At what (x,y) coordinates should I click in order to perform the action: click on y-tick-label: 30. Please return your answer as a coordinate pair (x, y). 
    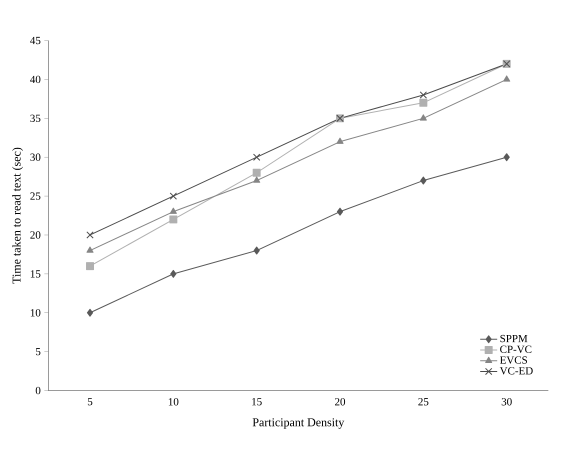
    Looking at the image, I should click on (35, 157).